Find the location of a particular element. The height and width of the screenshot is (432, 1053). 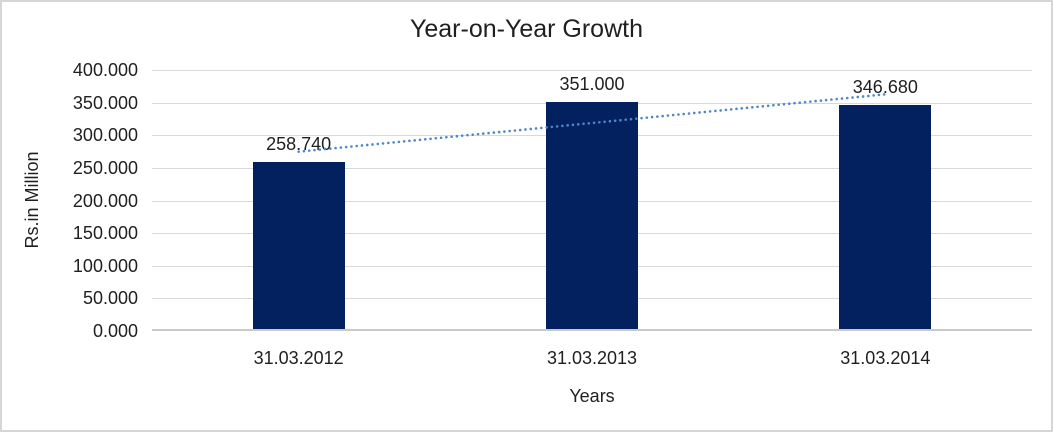

y-tick-label: 350.000 is located at coordinates (105, 102).